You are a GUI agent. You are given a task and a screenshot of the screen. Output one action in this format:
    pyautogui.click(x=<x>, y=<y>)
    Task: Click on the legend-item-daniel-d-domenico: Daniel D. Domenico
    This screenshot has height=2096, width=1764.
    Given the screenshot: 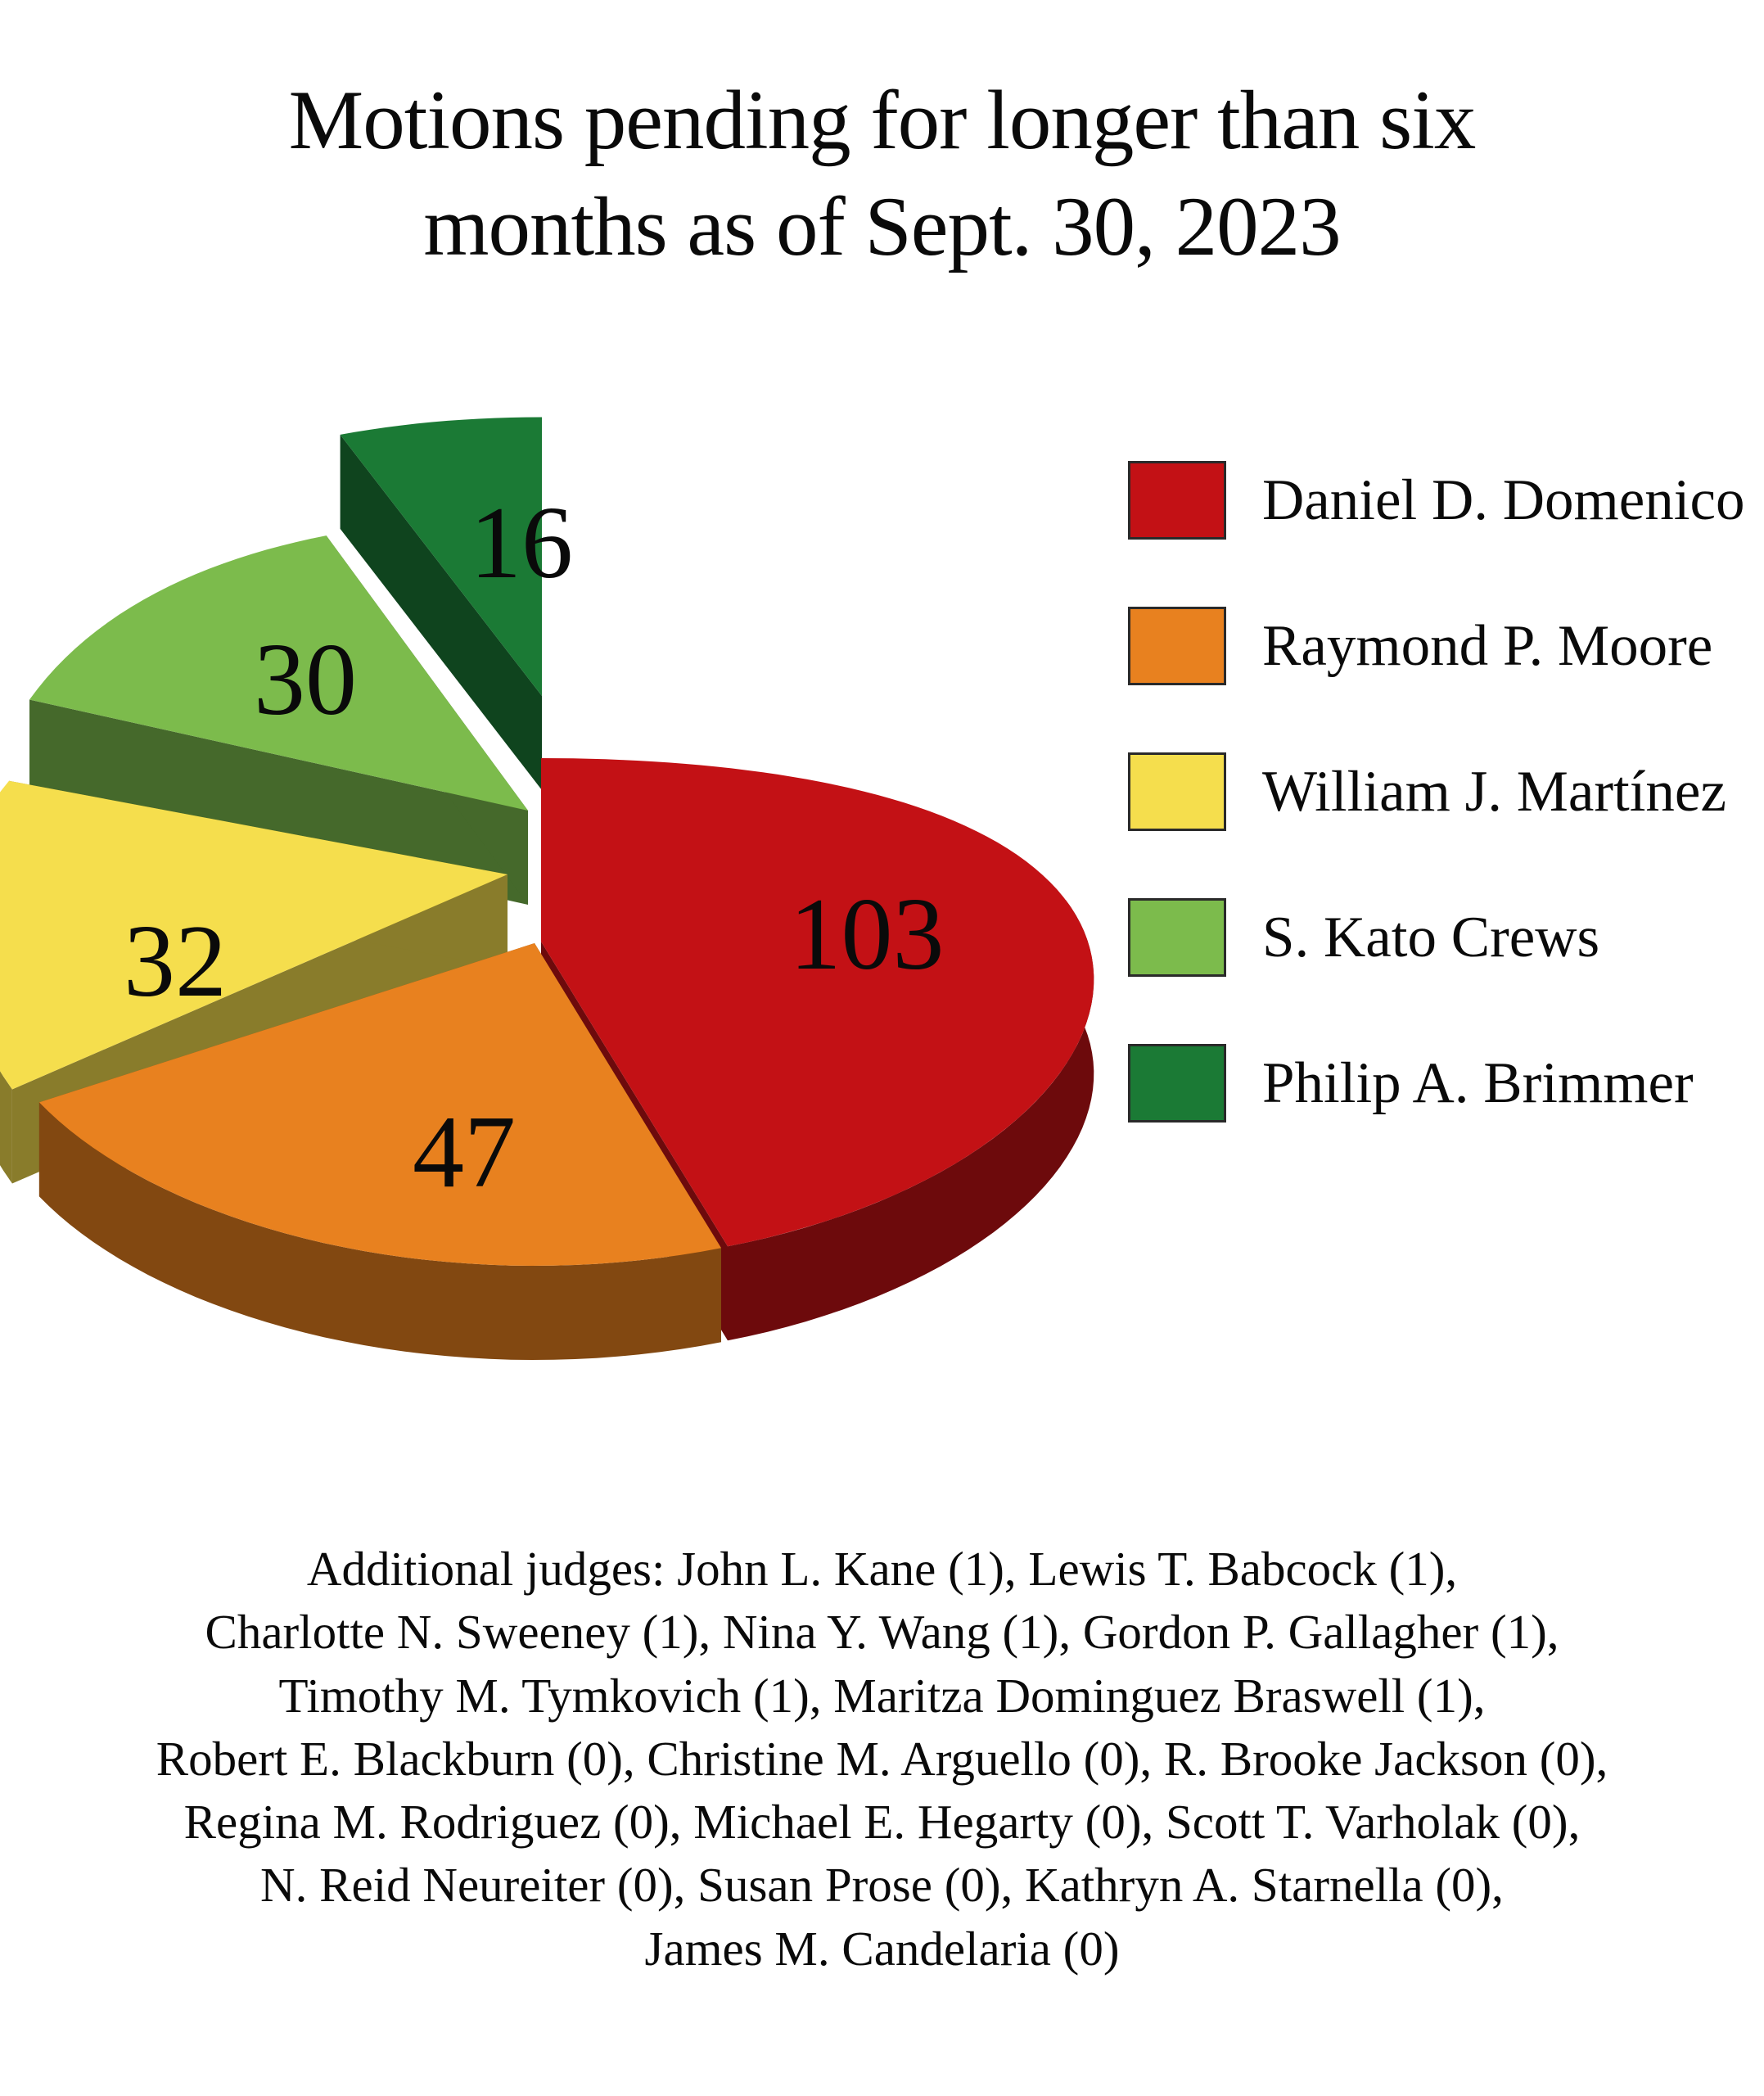 What is the action you would take?
    pyautogui.click(x=1437, y=500)
    